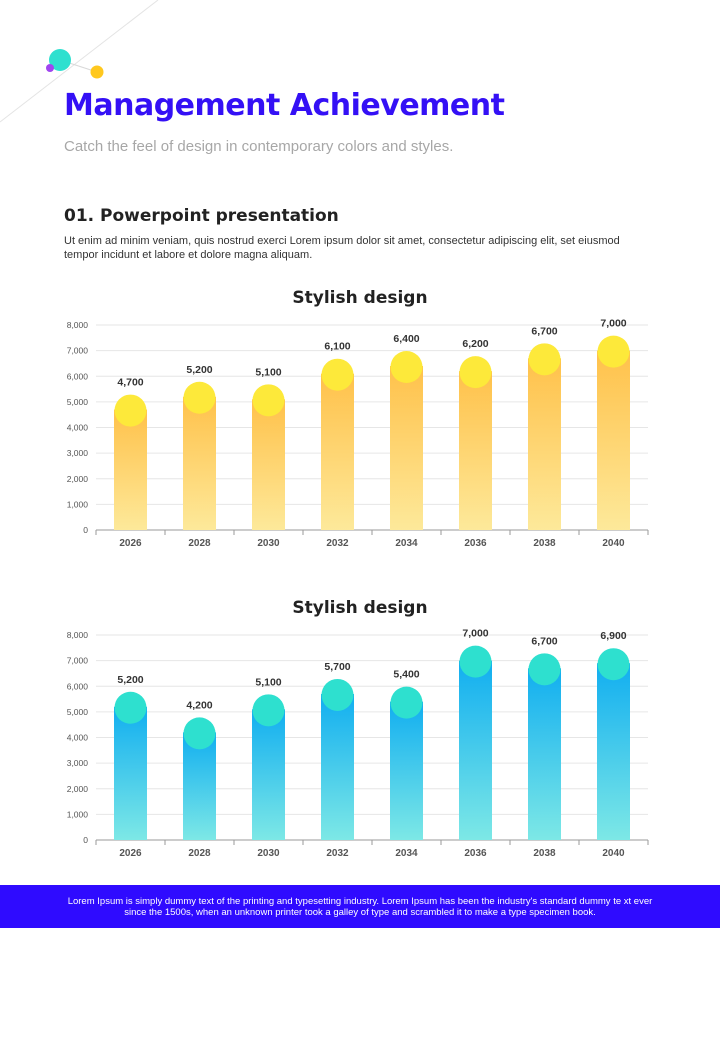  I want to click on section-heading: 01. Powerpoint presentation, so click(201, 216).